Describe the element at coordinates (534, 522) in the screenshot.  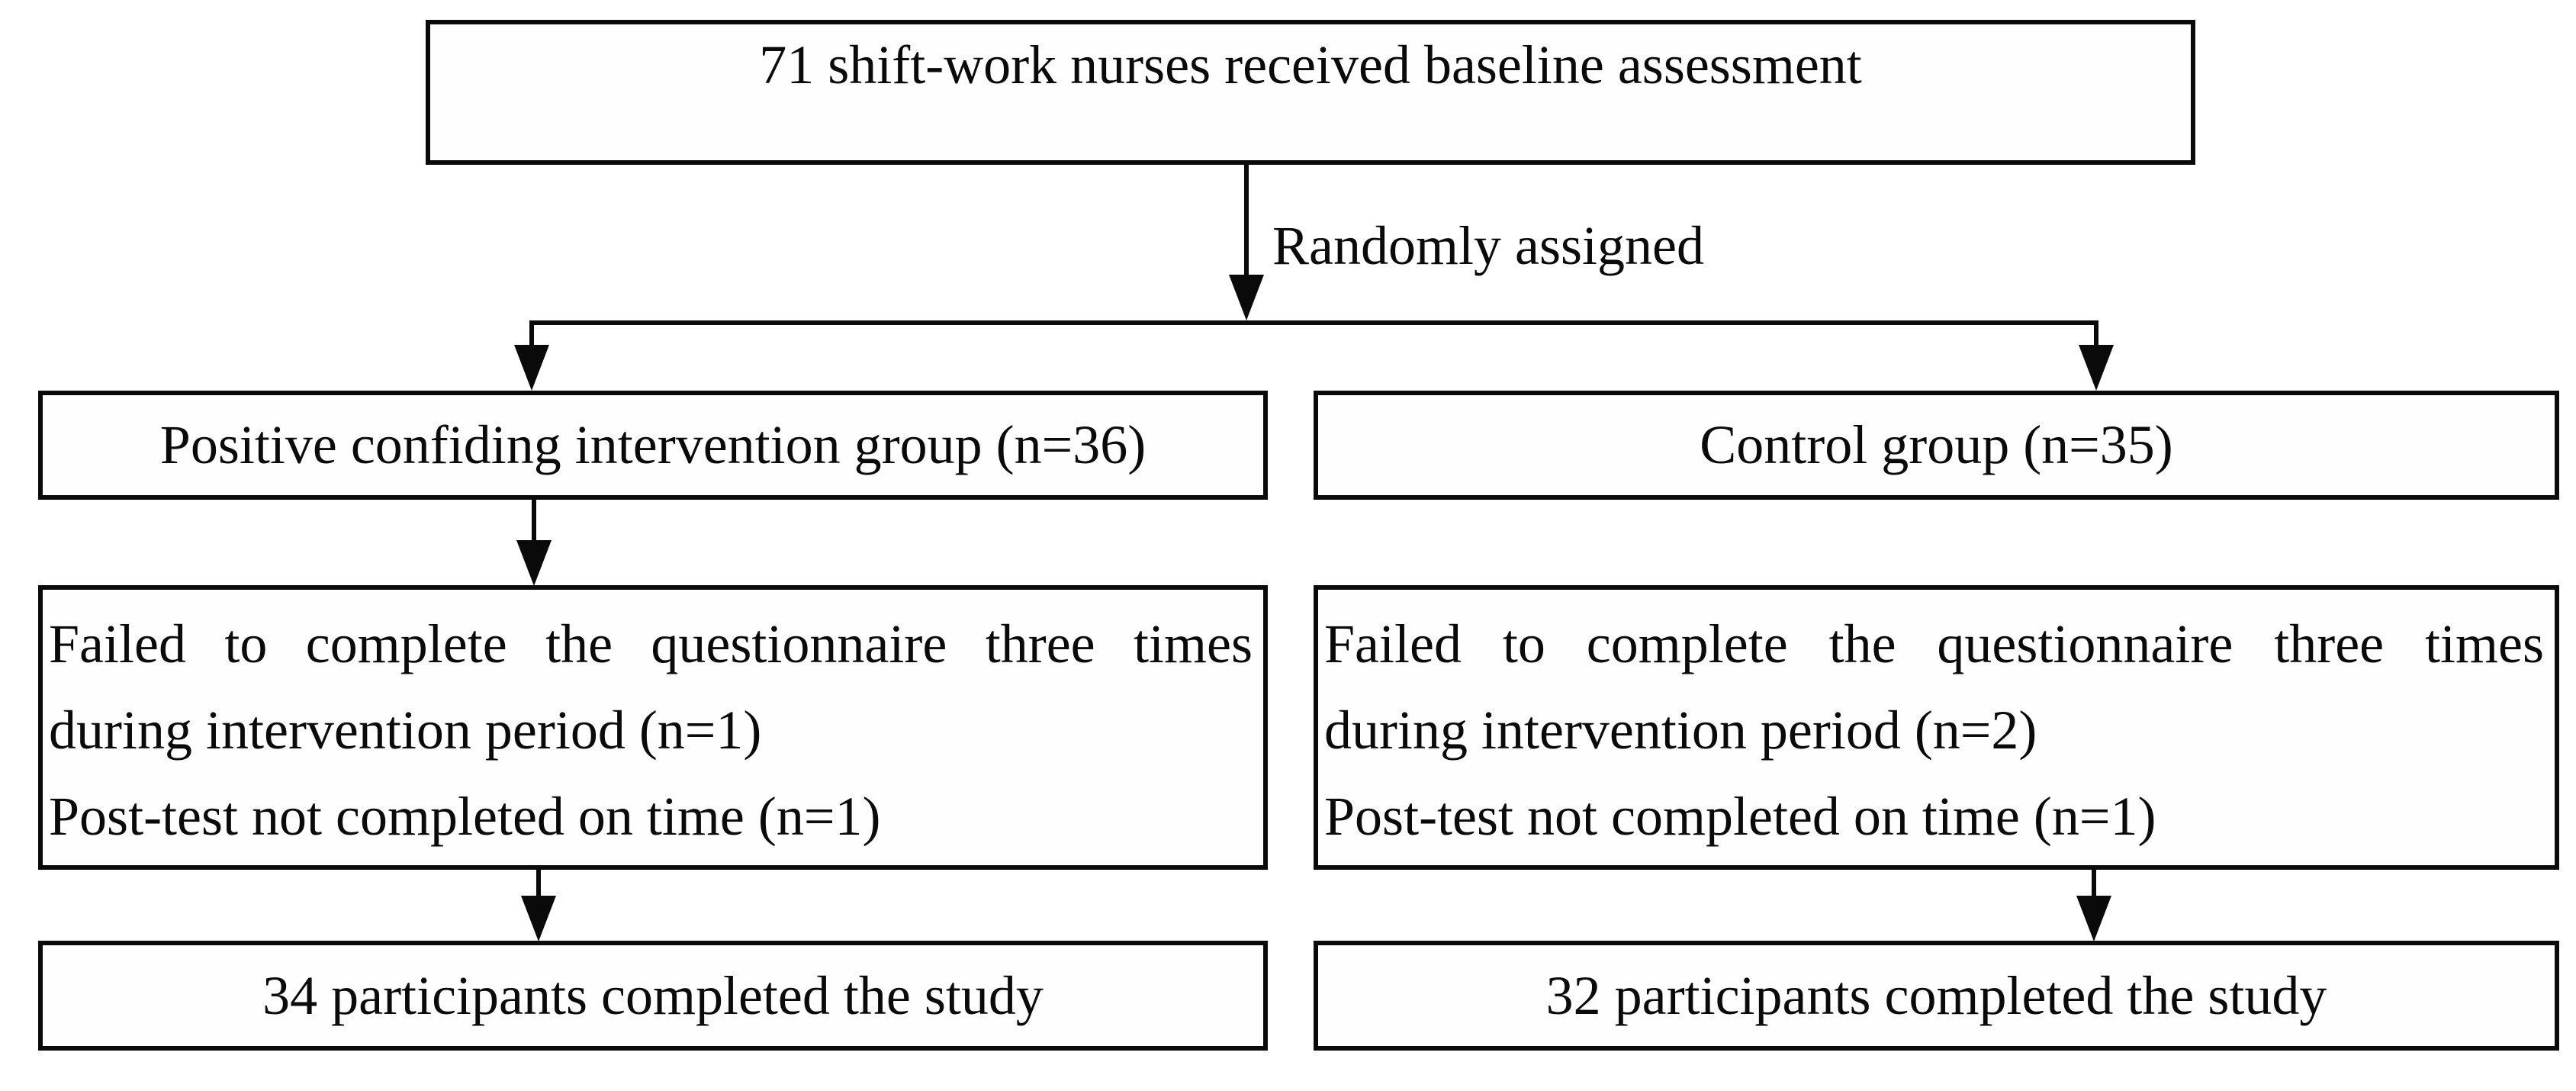
I see `connector-intervention-to-dropout` at that location.